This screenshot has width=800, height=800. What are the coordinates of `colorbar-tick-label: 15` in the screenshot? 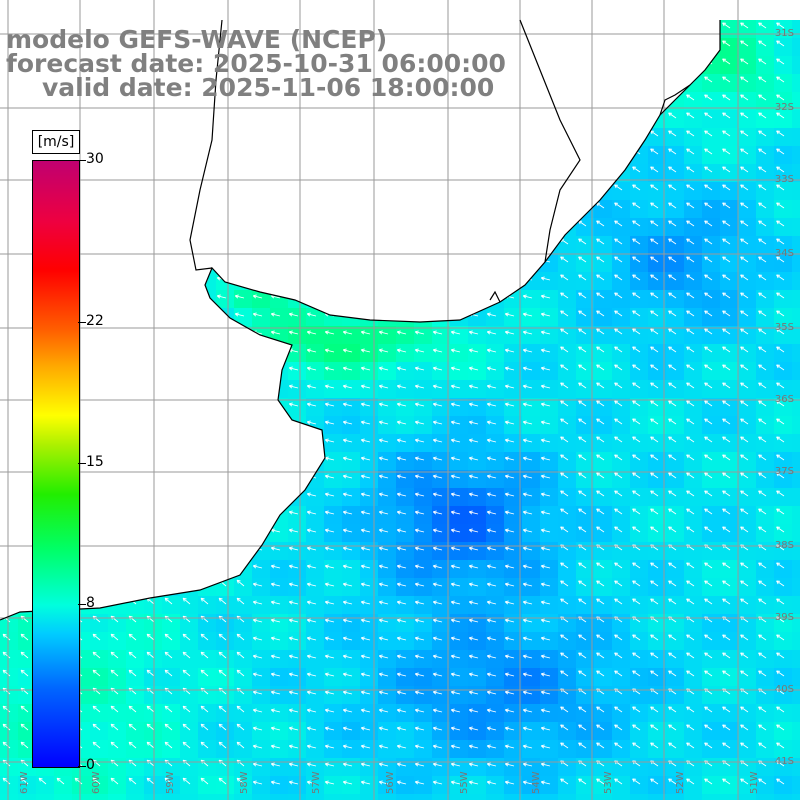 It's located at (95, 462).